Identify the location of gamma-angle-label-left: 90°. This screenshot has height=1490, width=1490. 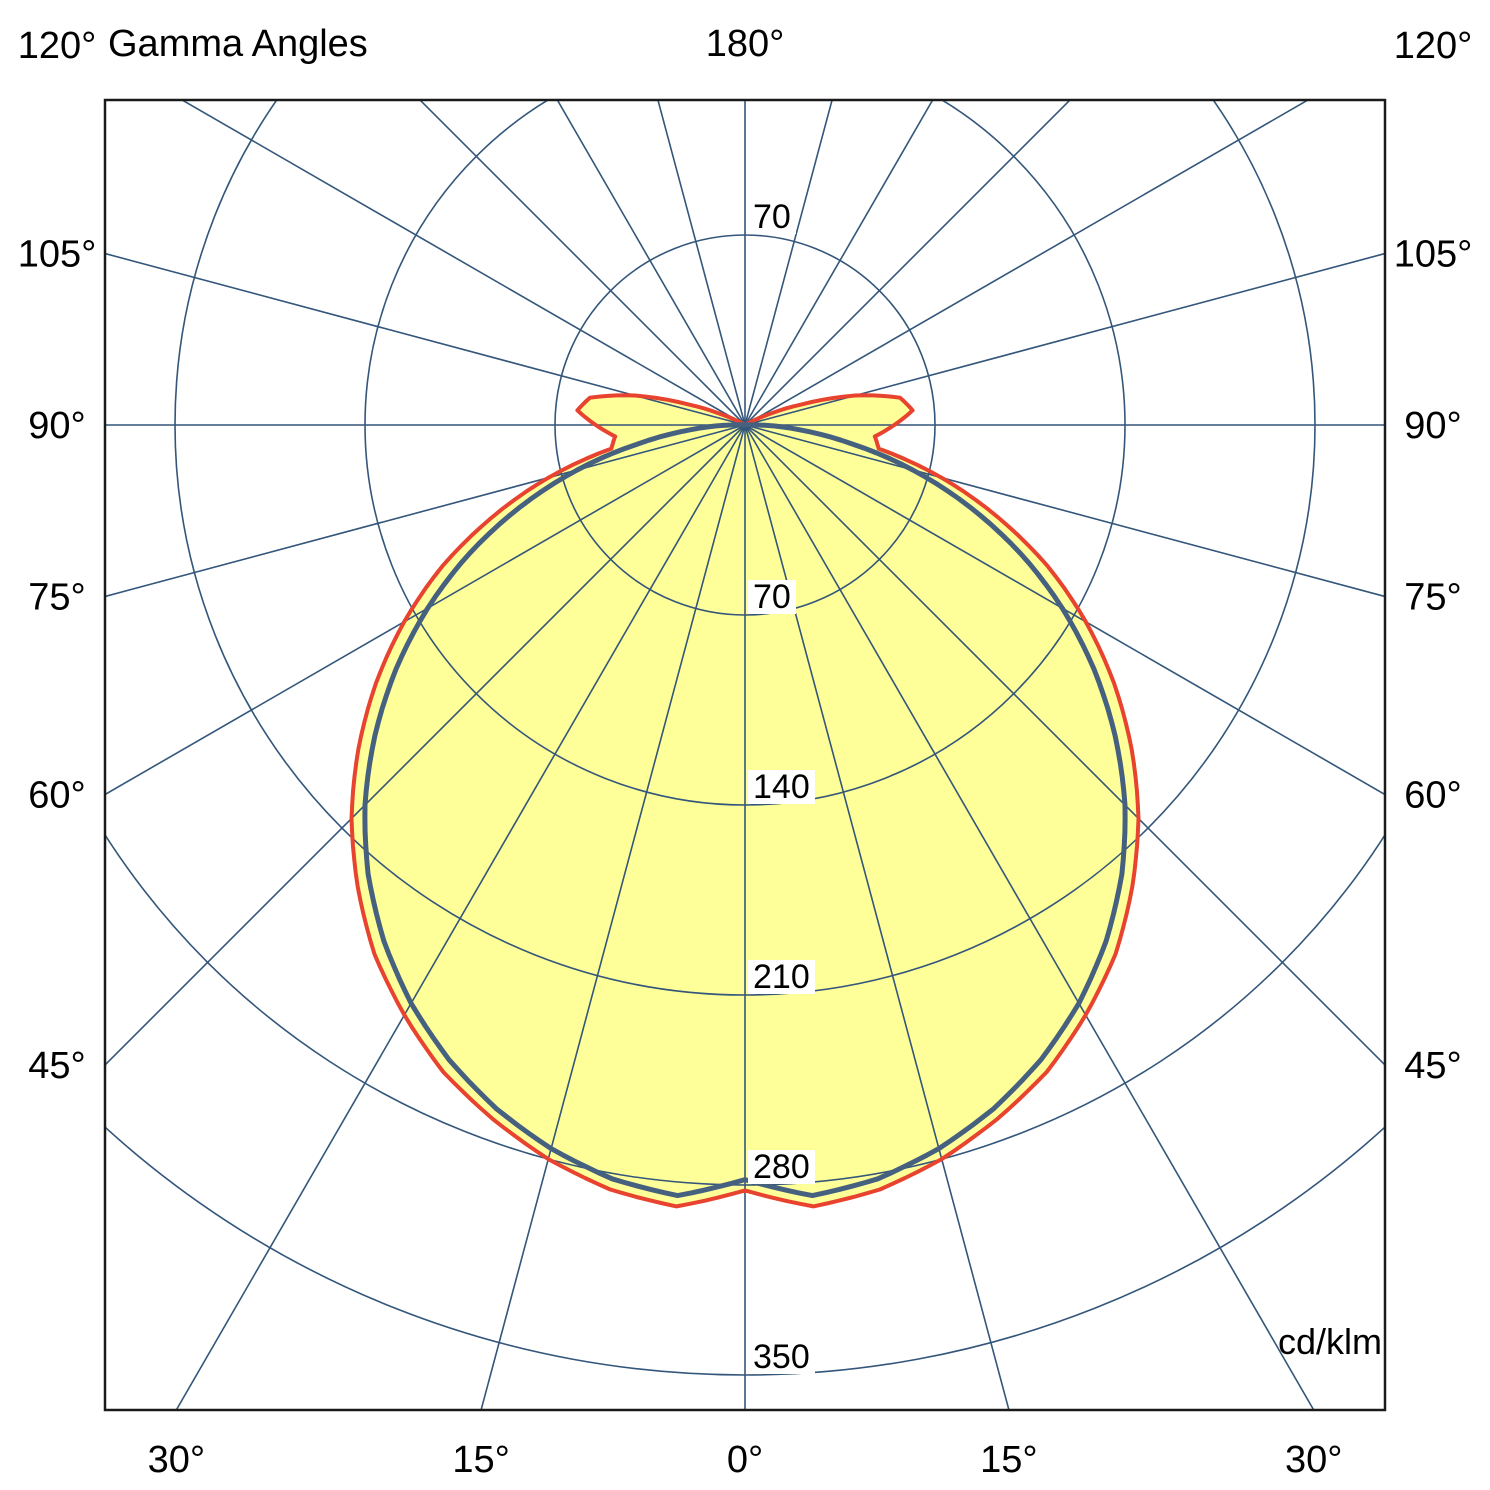
(56, 426).